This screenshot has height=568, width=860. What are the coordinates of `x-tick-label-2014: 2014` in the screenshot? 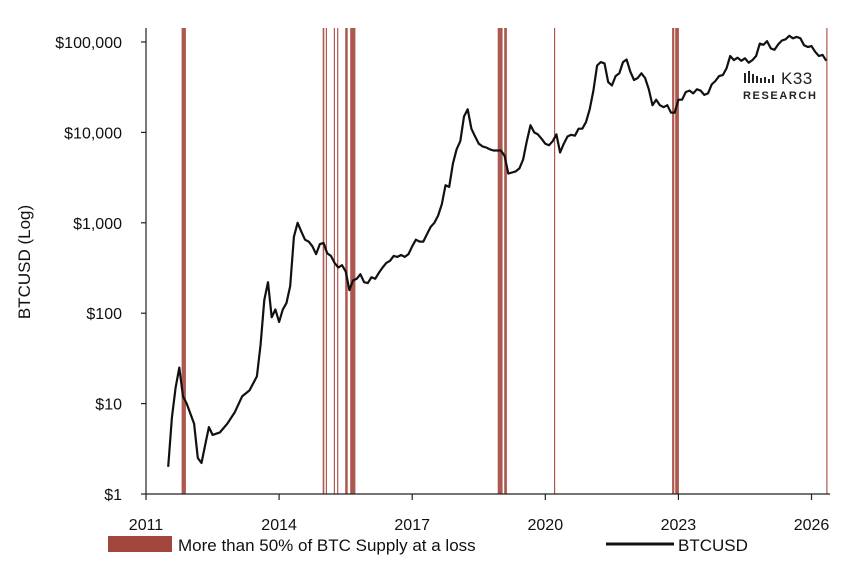 It's located at (279, 525).